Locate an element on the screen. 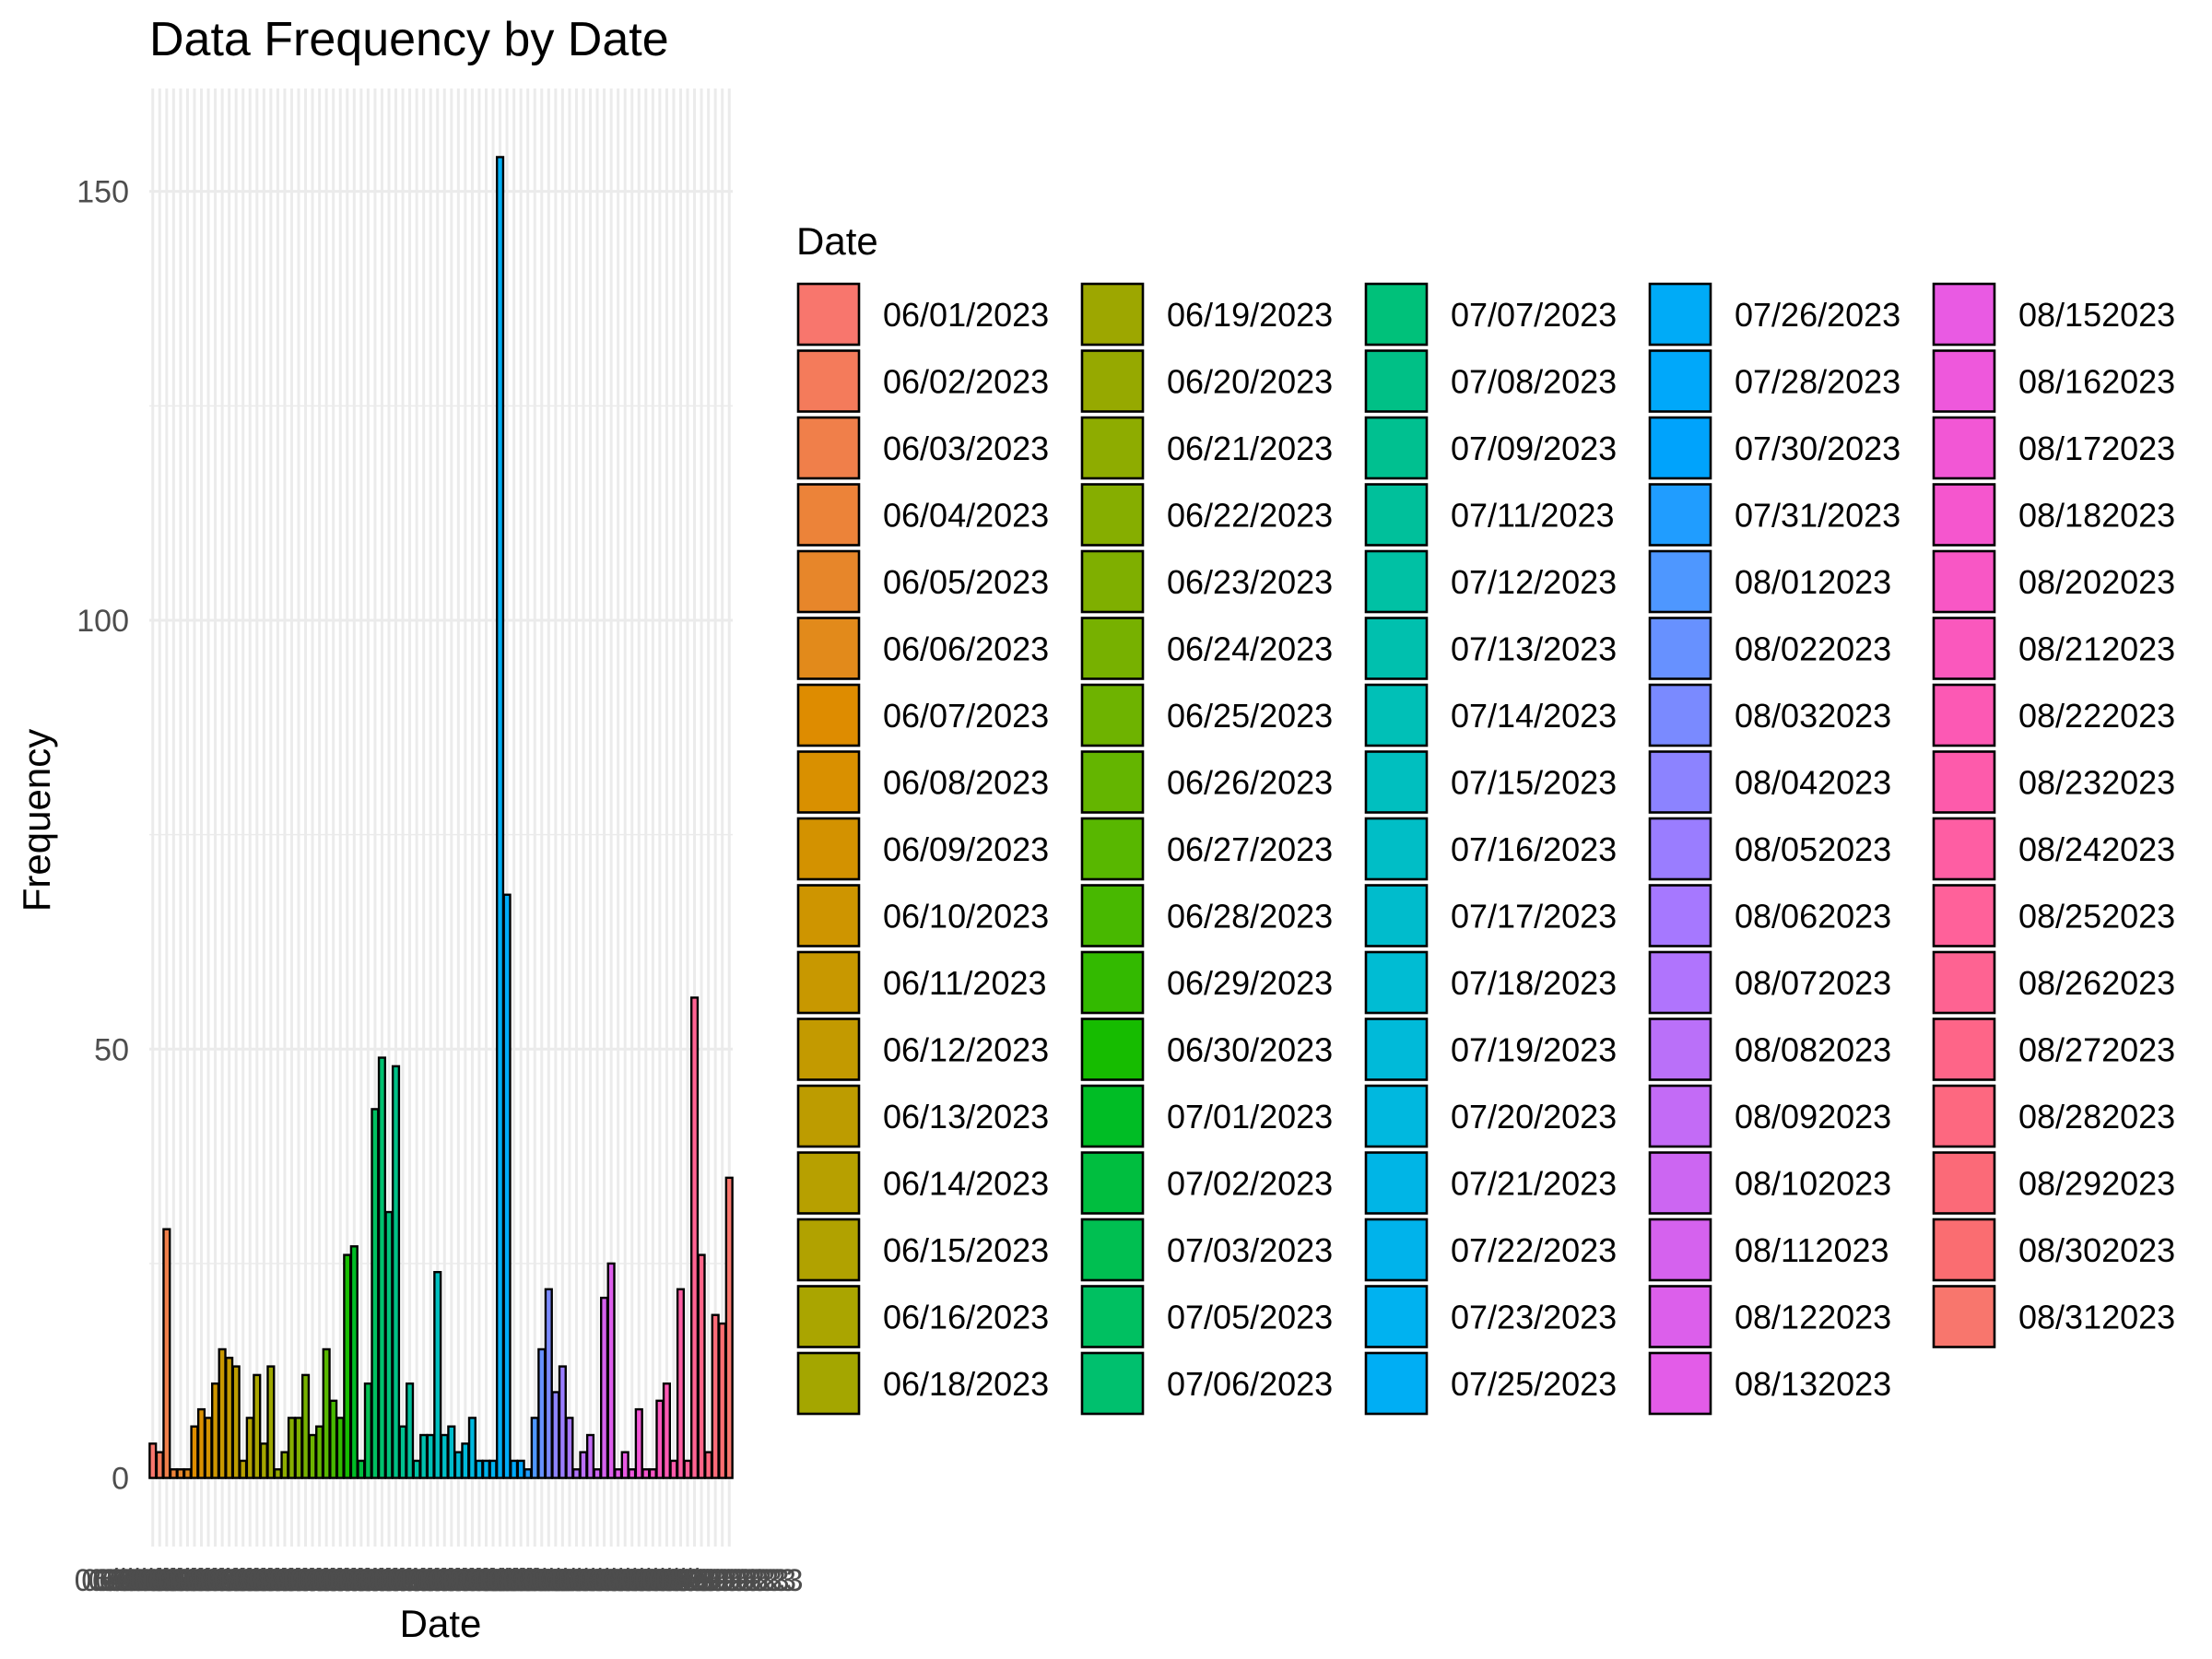 This screenshot has width=2212, height=1659. legend-label: 08/032023 is located at coordinates (1813, 716).